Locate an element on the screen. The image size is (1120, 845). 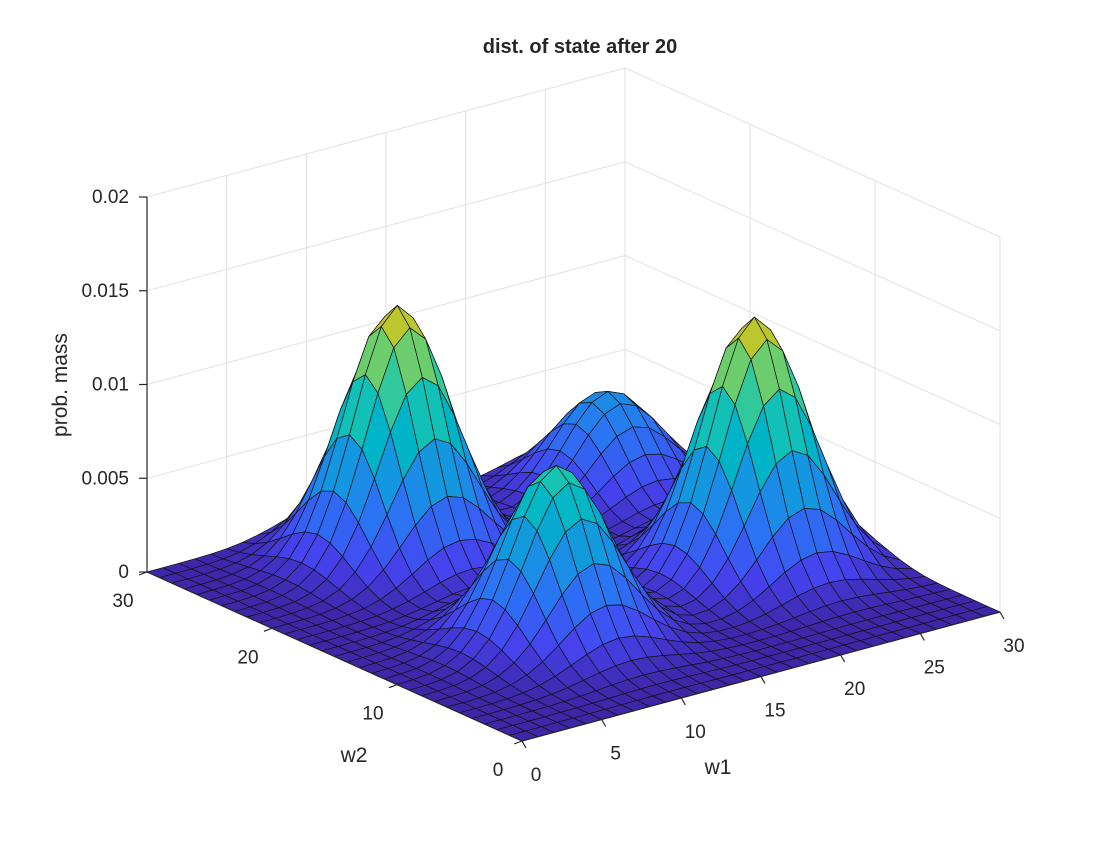
w2-tick-label: 0 is located at coordinates (498, 770).